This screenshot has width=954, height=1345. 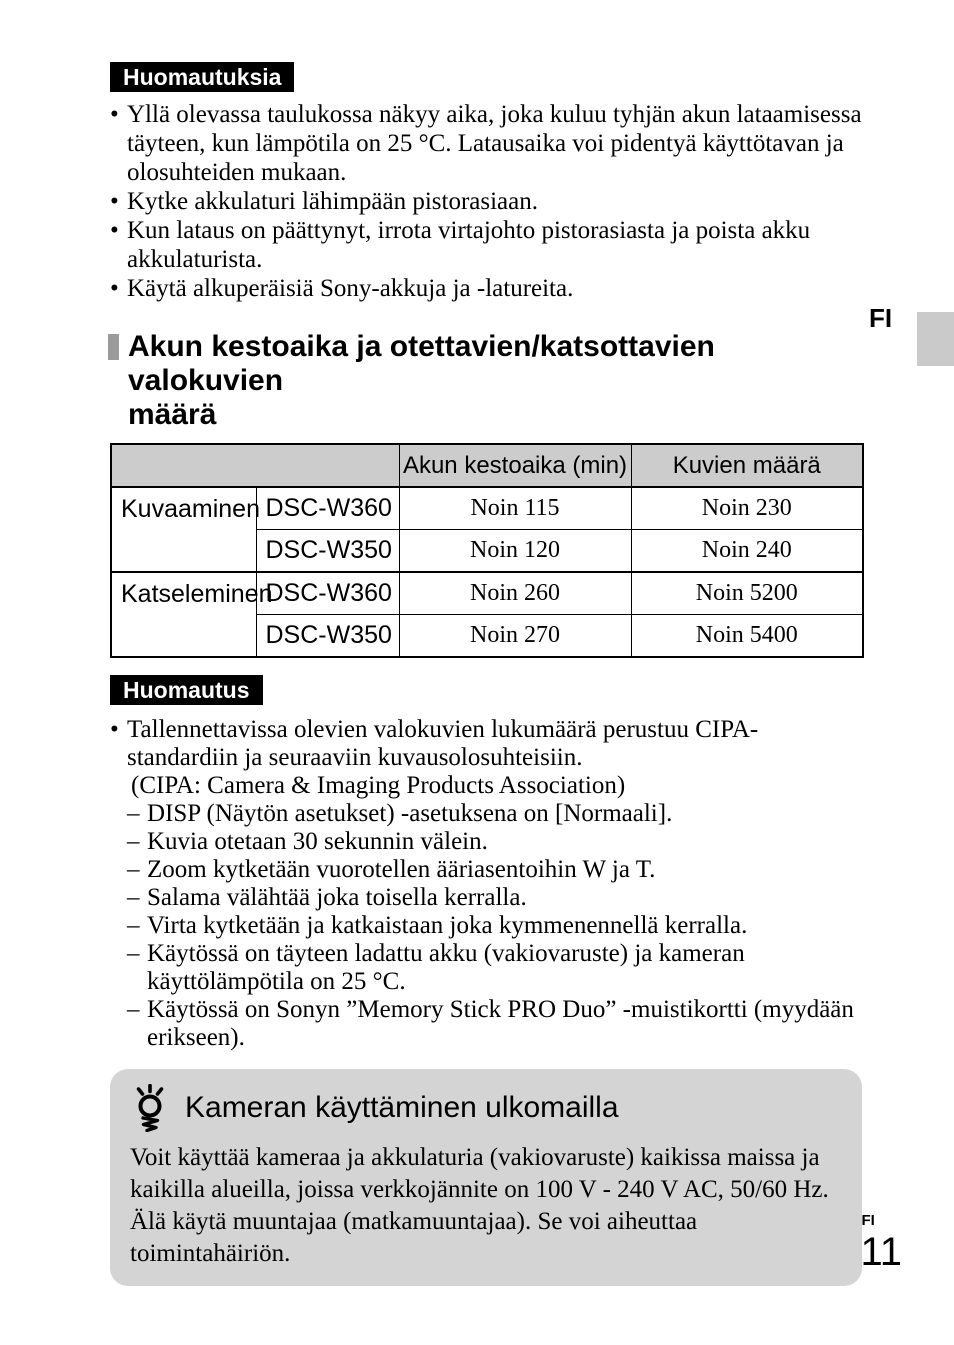 What do you see at coordinates (515, 593) in the screenshot?
I see `table-cell-battery: Noin 260` at bounding box center [515, 593].